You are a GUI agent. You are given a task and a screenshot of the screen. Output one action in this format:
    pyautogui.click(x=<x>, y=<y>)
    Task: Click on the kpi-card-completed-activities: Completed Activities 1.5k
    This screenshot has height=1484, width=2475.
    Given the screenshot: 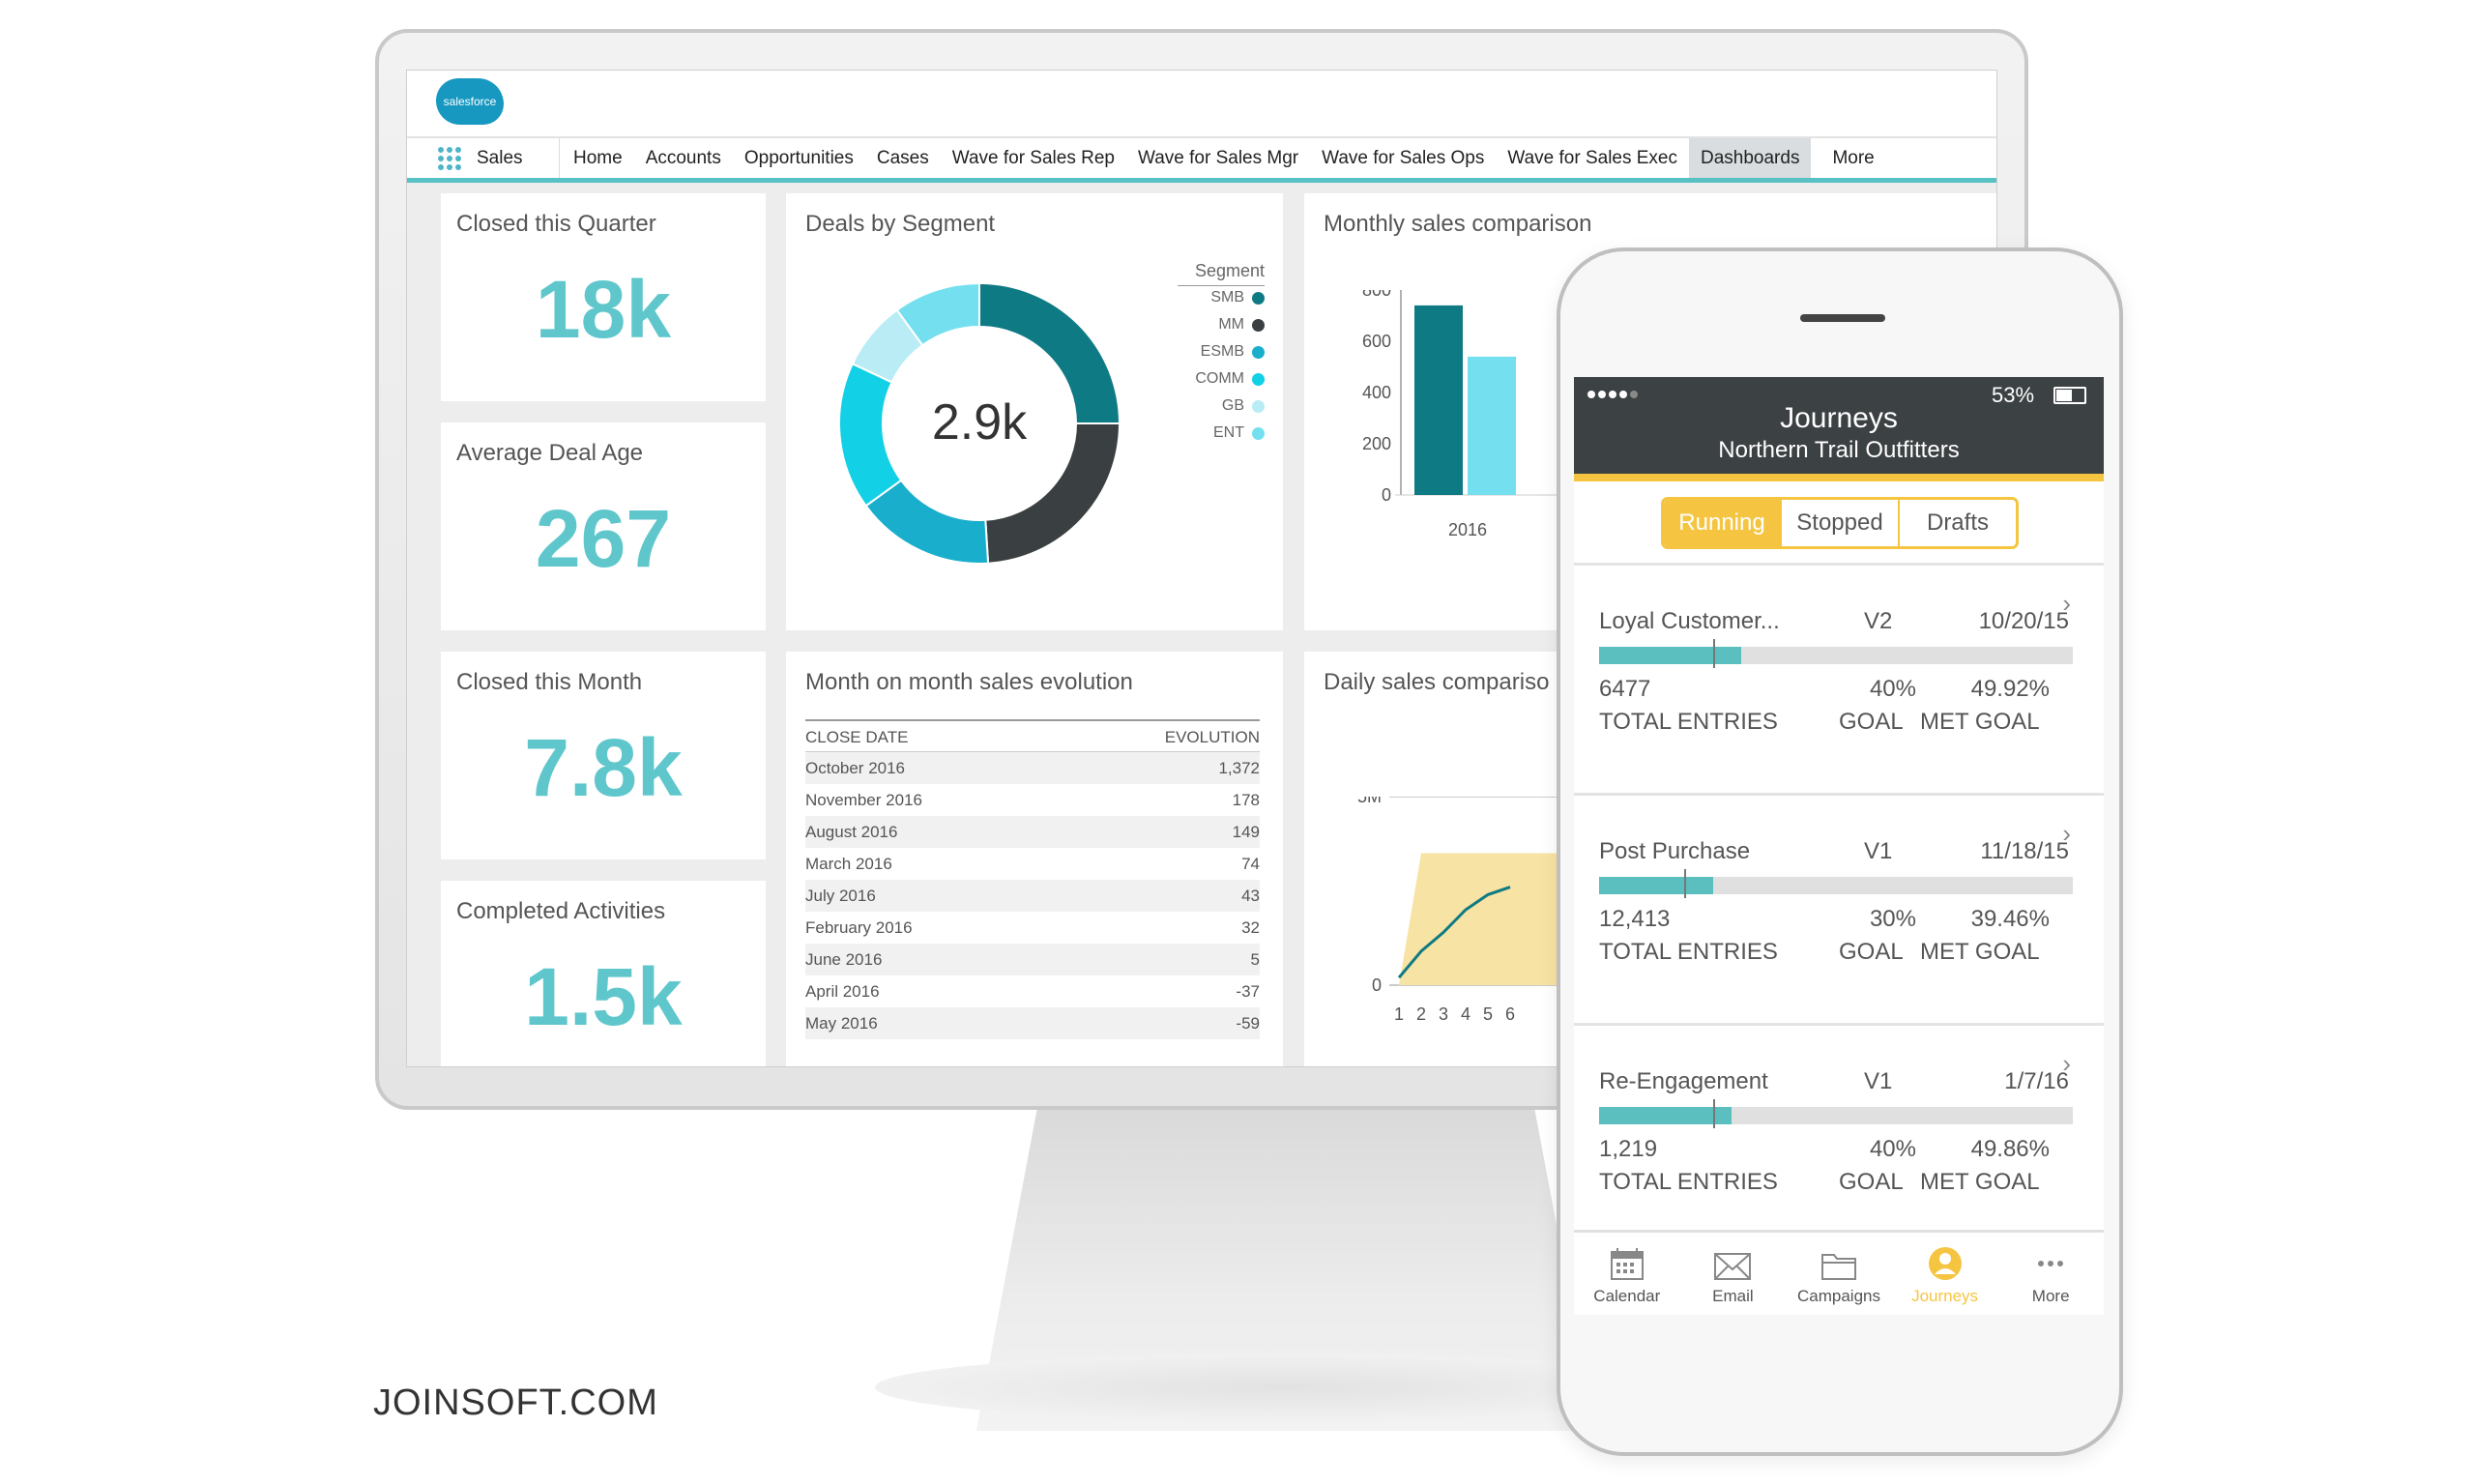 What is the action you would take?
    pyautogui.click(x=603, y=974)
    